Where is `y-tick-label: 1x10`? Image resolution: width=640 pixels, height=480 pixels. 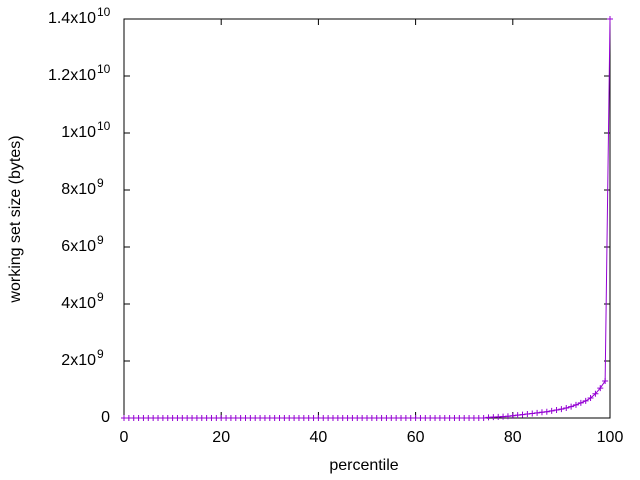 y-tick-label: 1x10 is located at coordinates (78, 132).